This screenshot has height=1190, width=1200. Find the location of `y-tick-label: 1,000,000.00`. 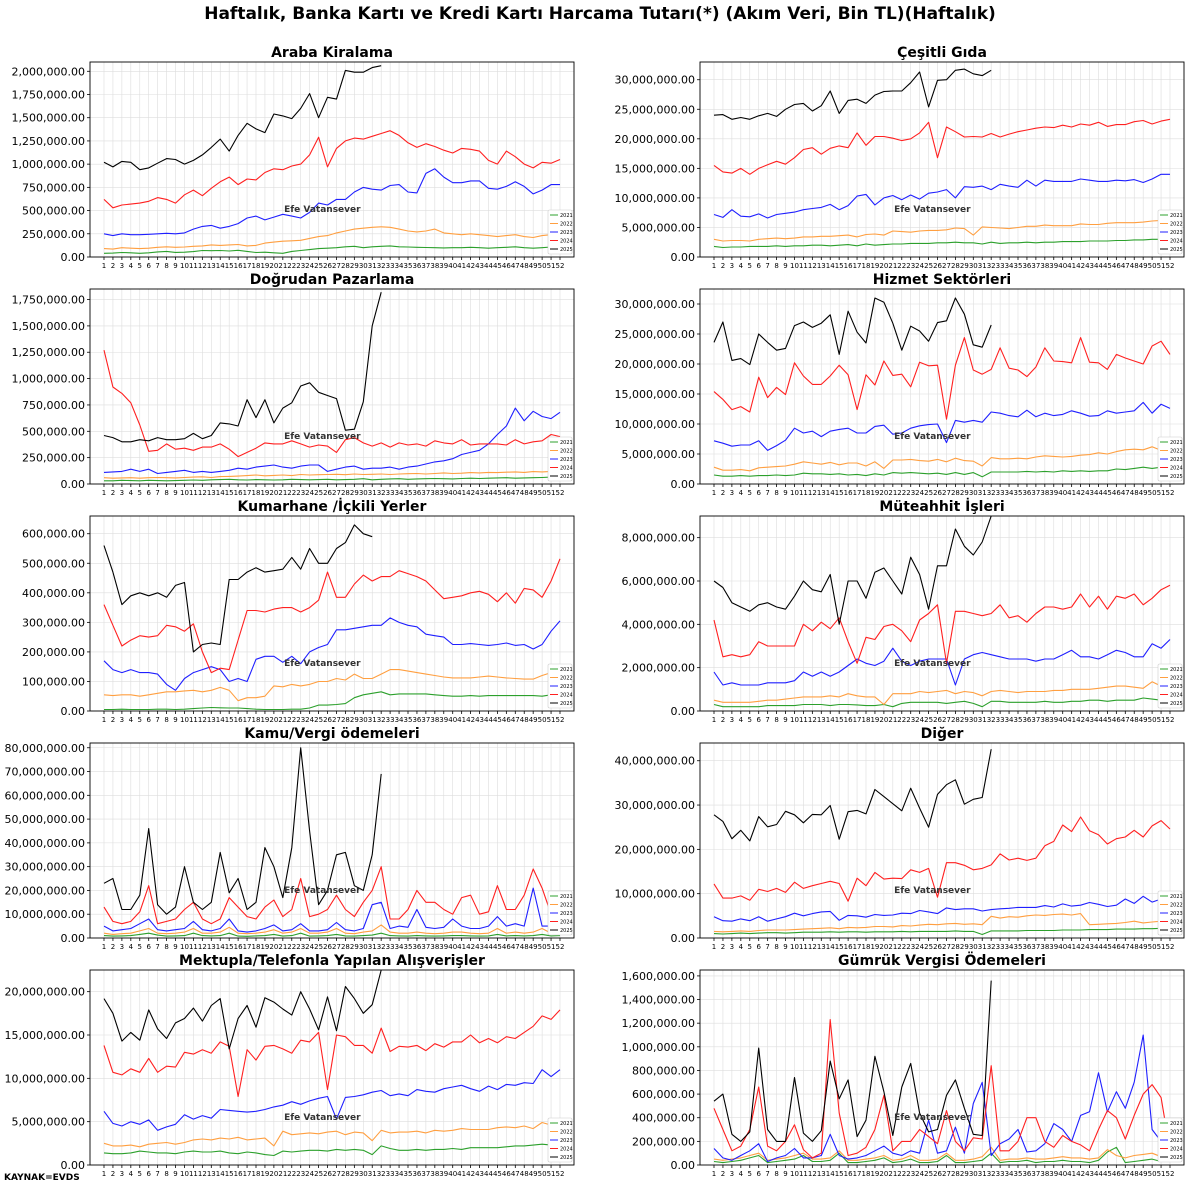

y-tick-label: 1,000,000.00 is located at coordinates (48, 379).